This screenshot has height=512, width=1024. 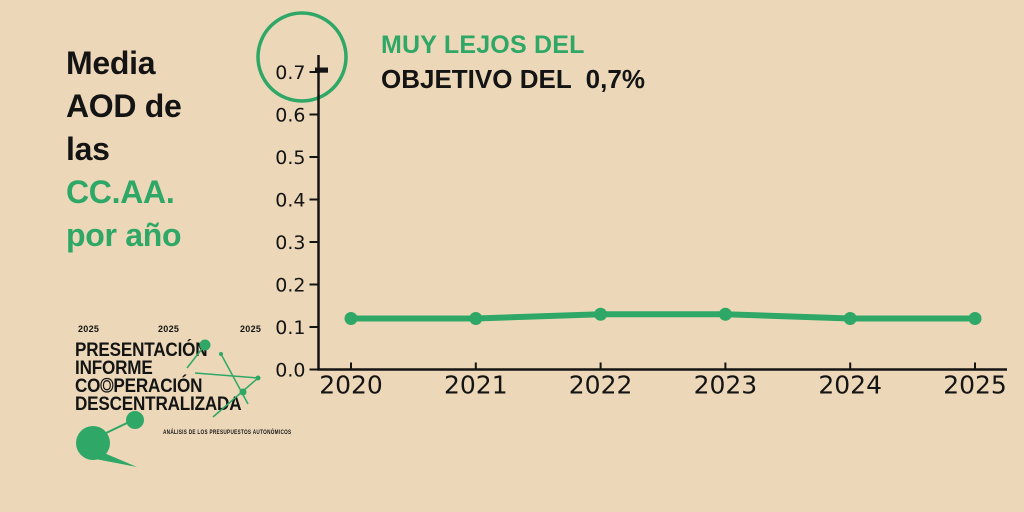 I want to click on logo-line-2: INFORME, so click(x=114, y=368).